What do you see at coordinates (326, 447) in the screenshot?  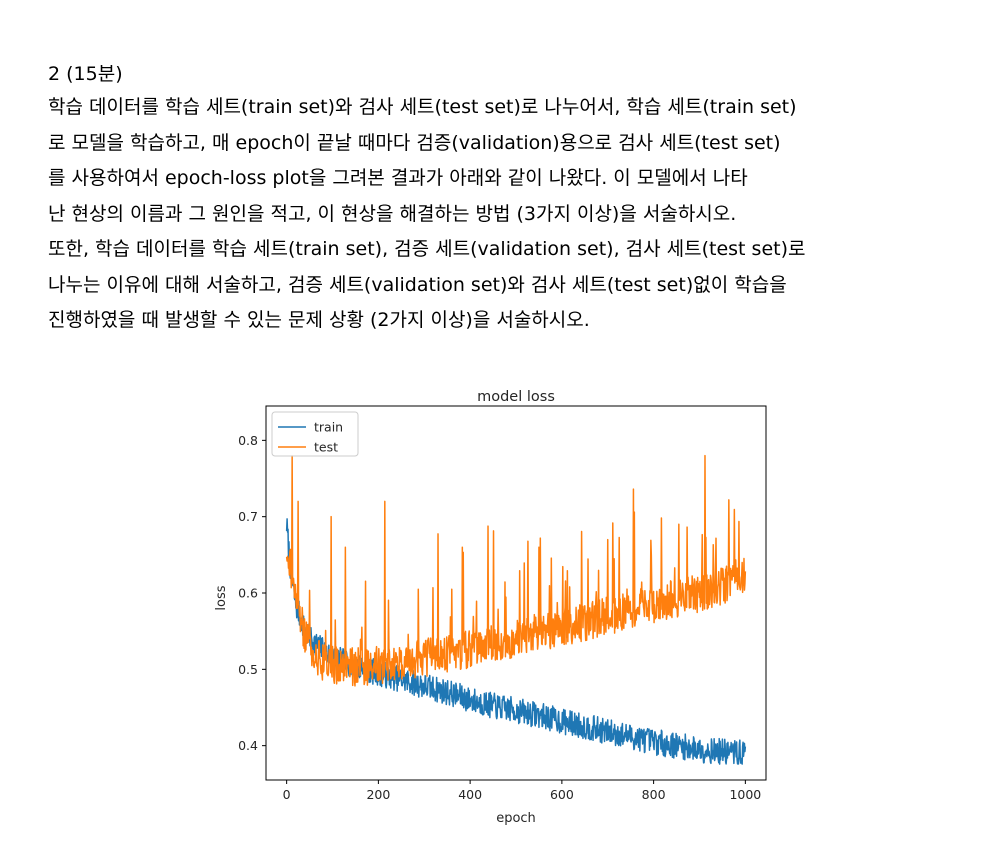 I see `legend-label-test: test` at bounding box center [326, 447].